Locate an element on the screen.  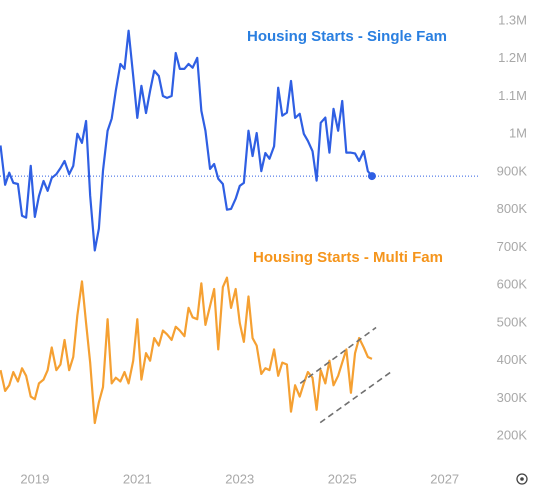
y-tick-label: 500K is located at coordinates (512, 321).